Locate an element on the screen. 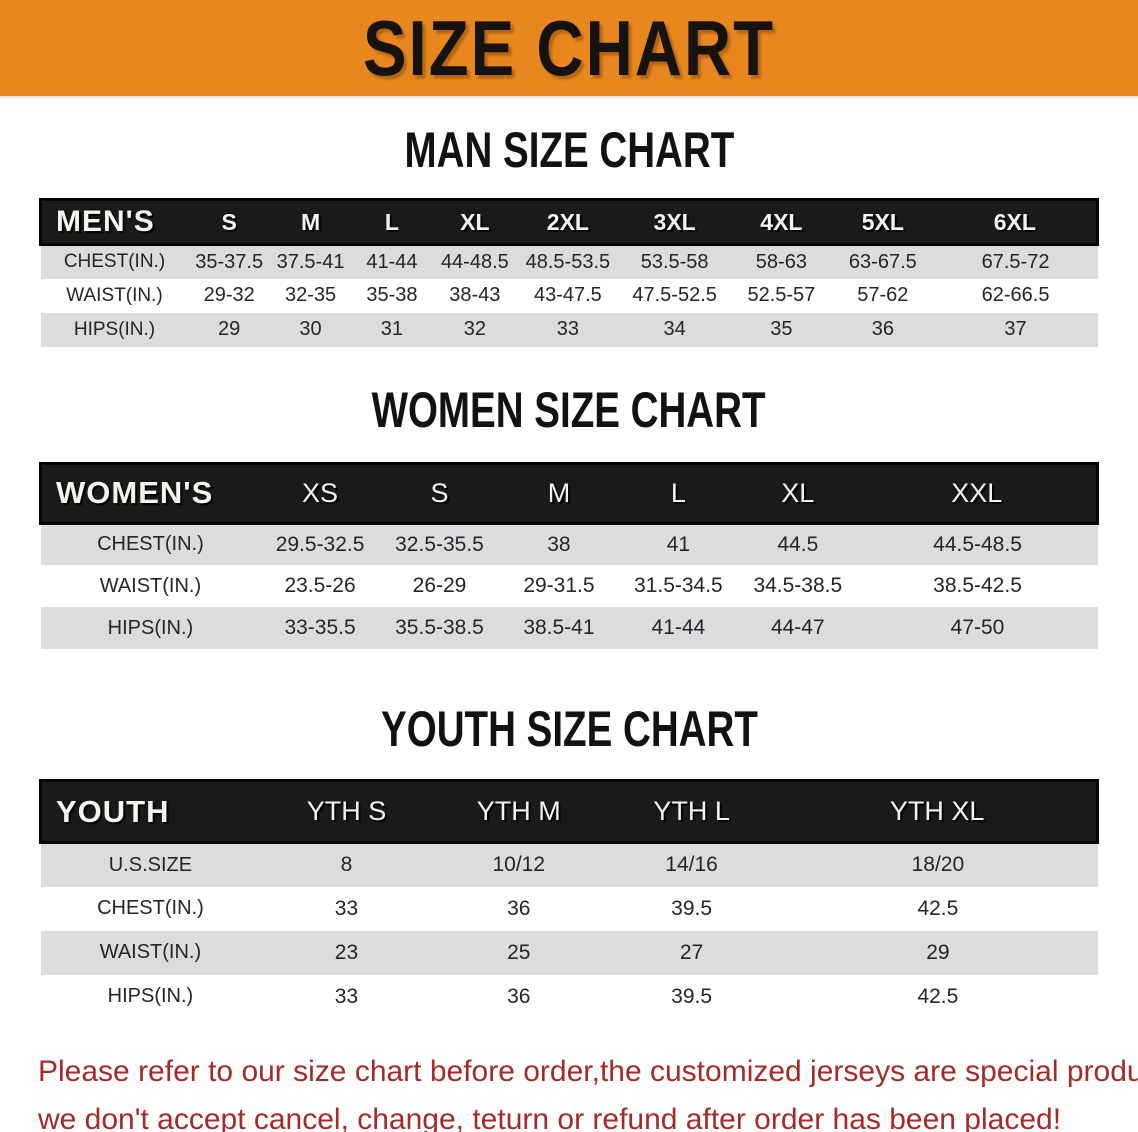 The image size is (1138, 1132). size-value: 10/12 is located at coordinates (519, 865).